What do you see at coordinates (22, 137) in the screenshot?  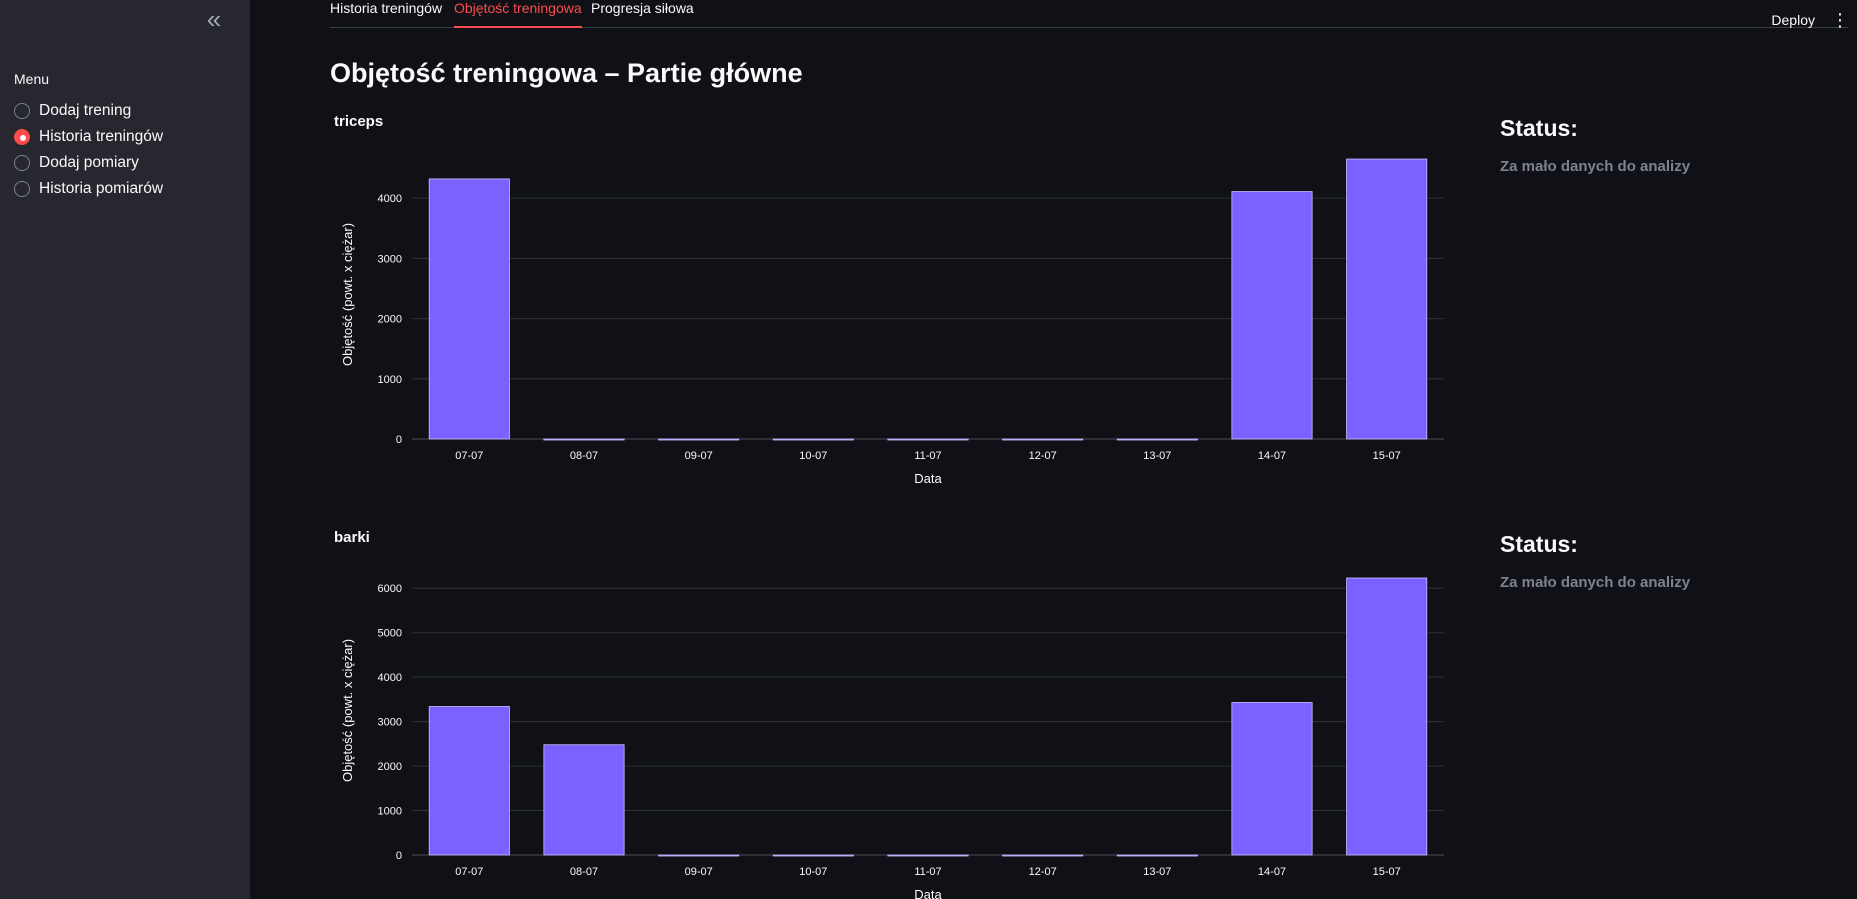 I see `radio-button-selected-icon` at bounding box center [22, 137].